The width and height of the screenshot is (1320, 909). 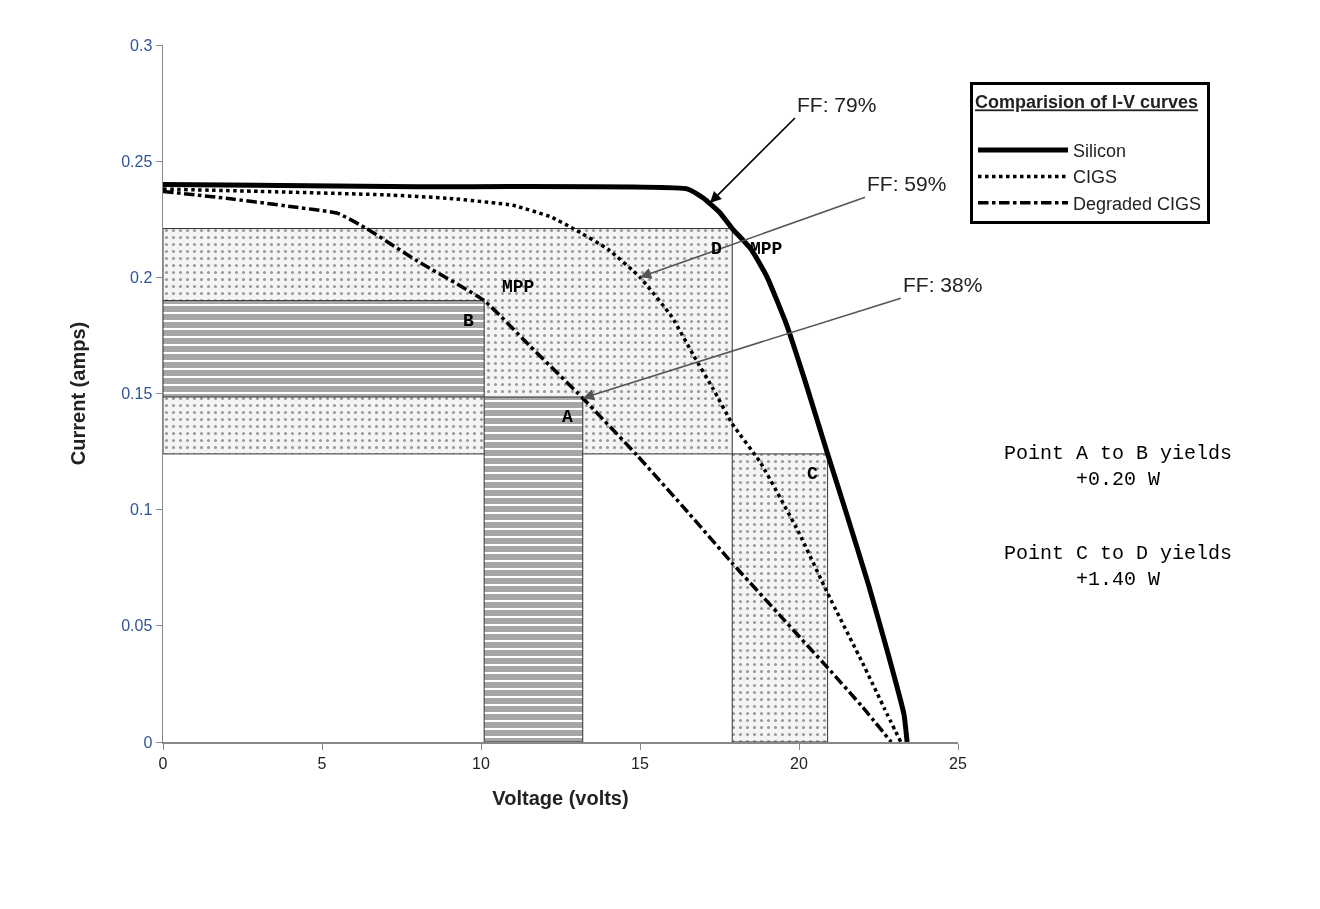 I want to click on text: Point C to D yields +1.40 W, so click(x=1118, y=566).